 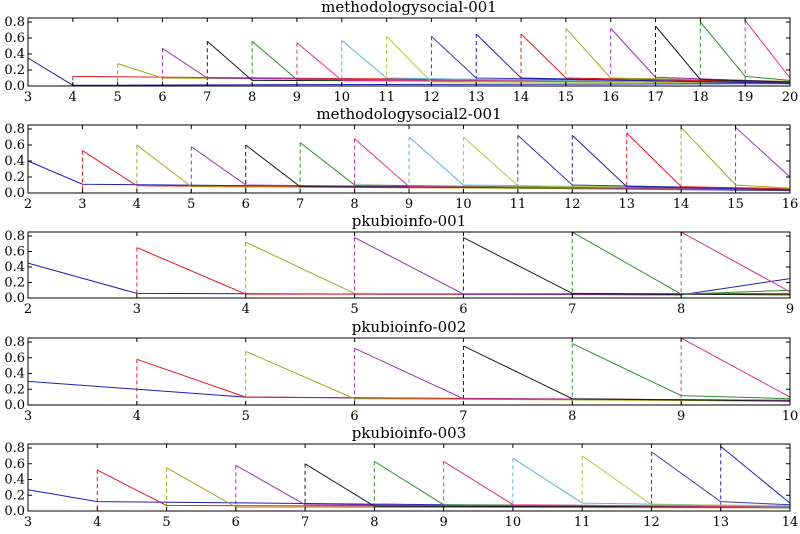 I want to click on x-tick-label: 11, so click(x=518, y=204).